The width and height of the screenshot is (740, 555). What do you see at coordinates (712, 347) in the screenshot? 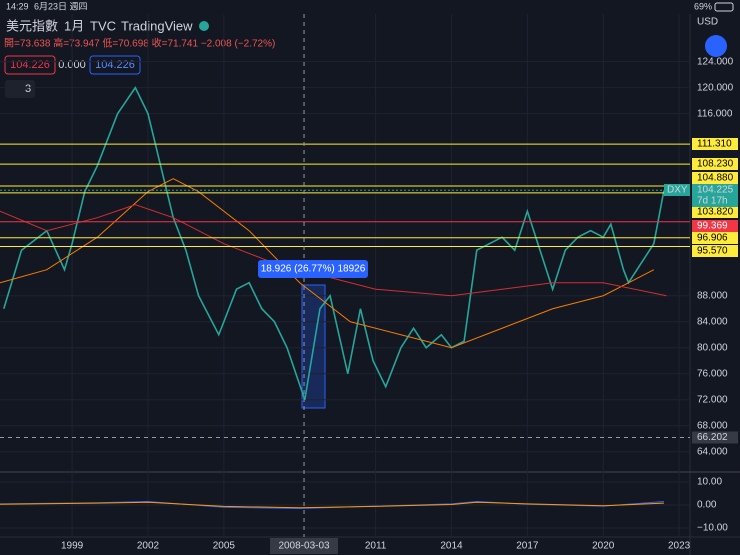
I see `y-tick-label: 80.000` at bounding box center [712, 347].